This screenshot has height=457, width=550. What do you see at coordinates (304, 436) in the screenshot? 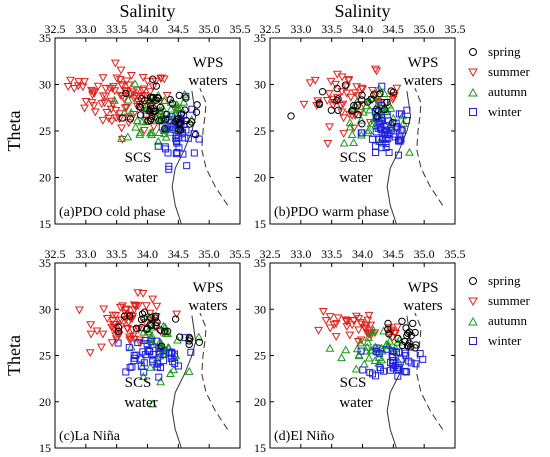
I see `panel-label: (d)El Niño` at bounding box center [304, 436].